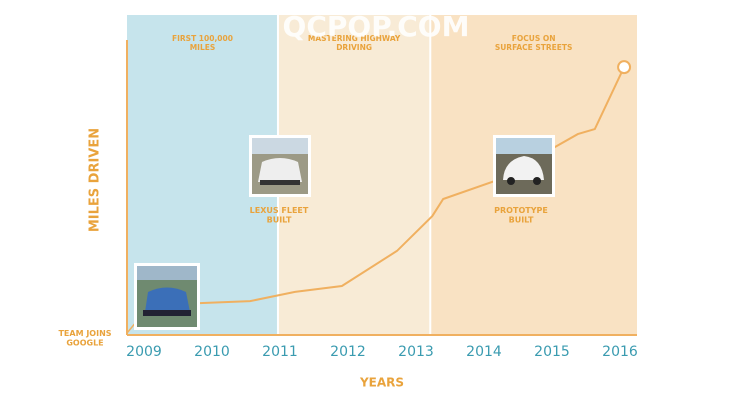 The image size is (740, 407). I want to click on annotation: PROTOTYPE BUILT, so click(521, 215).